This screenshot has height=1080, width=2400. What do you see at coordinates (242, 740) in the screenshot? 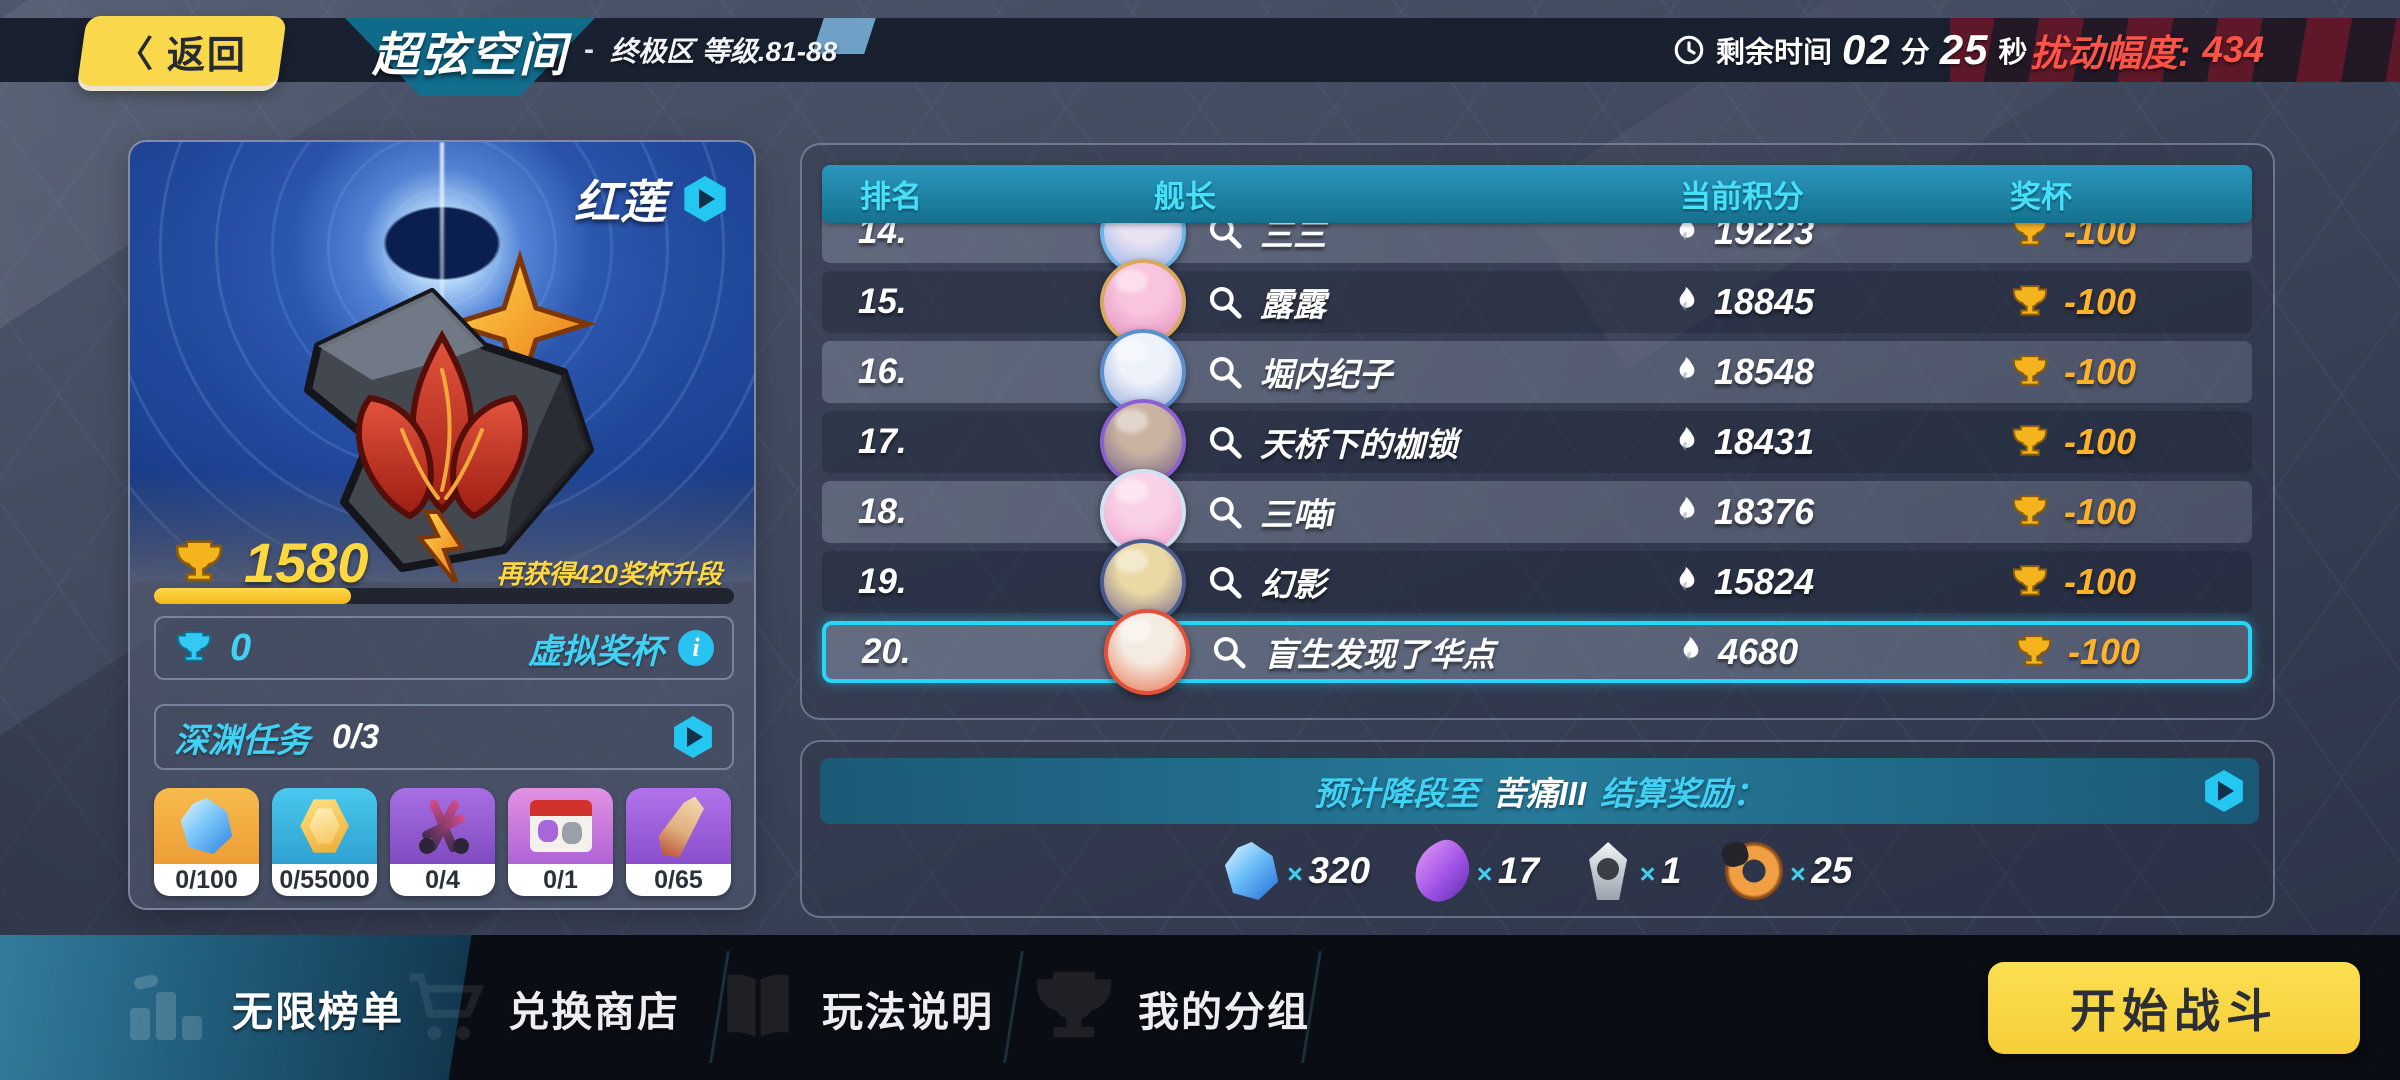
I see `abyss-task-label: 深渊任务` at bounding box center [242, 740].